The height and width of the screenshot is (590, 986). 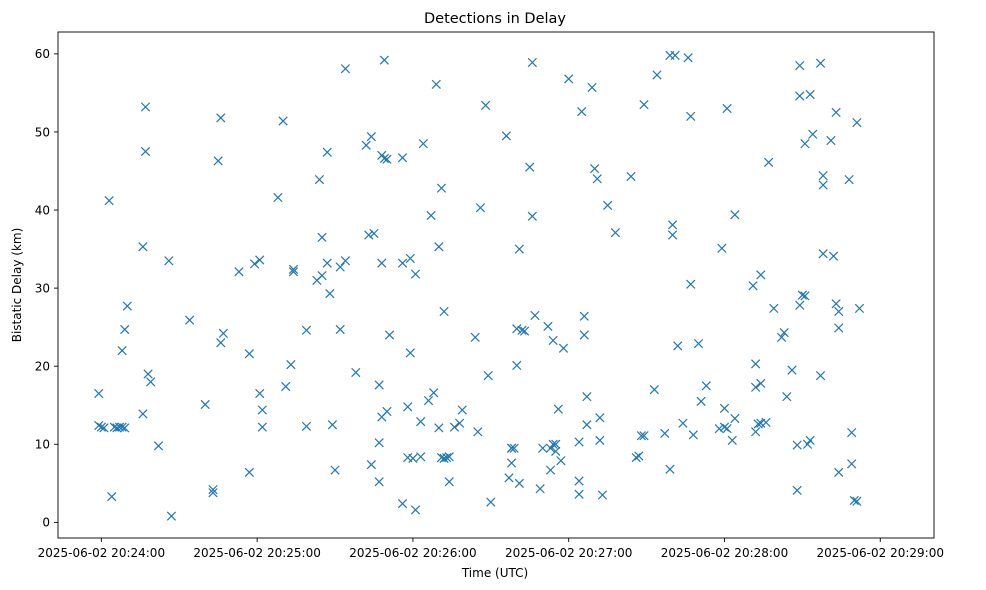 What do you see at coordinates (17, 285) in the screenshot?
I see `y-axis-label: Bistatic Delay (km)` at bounding box center [17, 285].